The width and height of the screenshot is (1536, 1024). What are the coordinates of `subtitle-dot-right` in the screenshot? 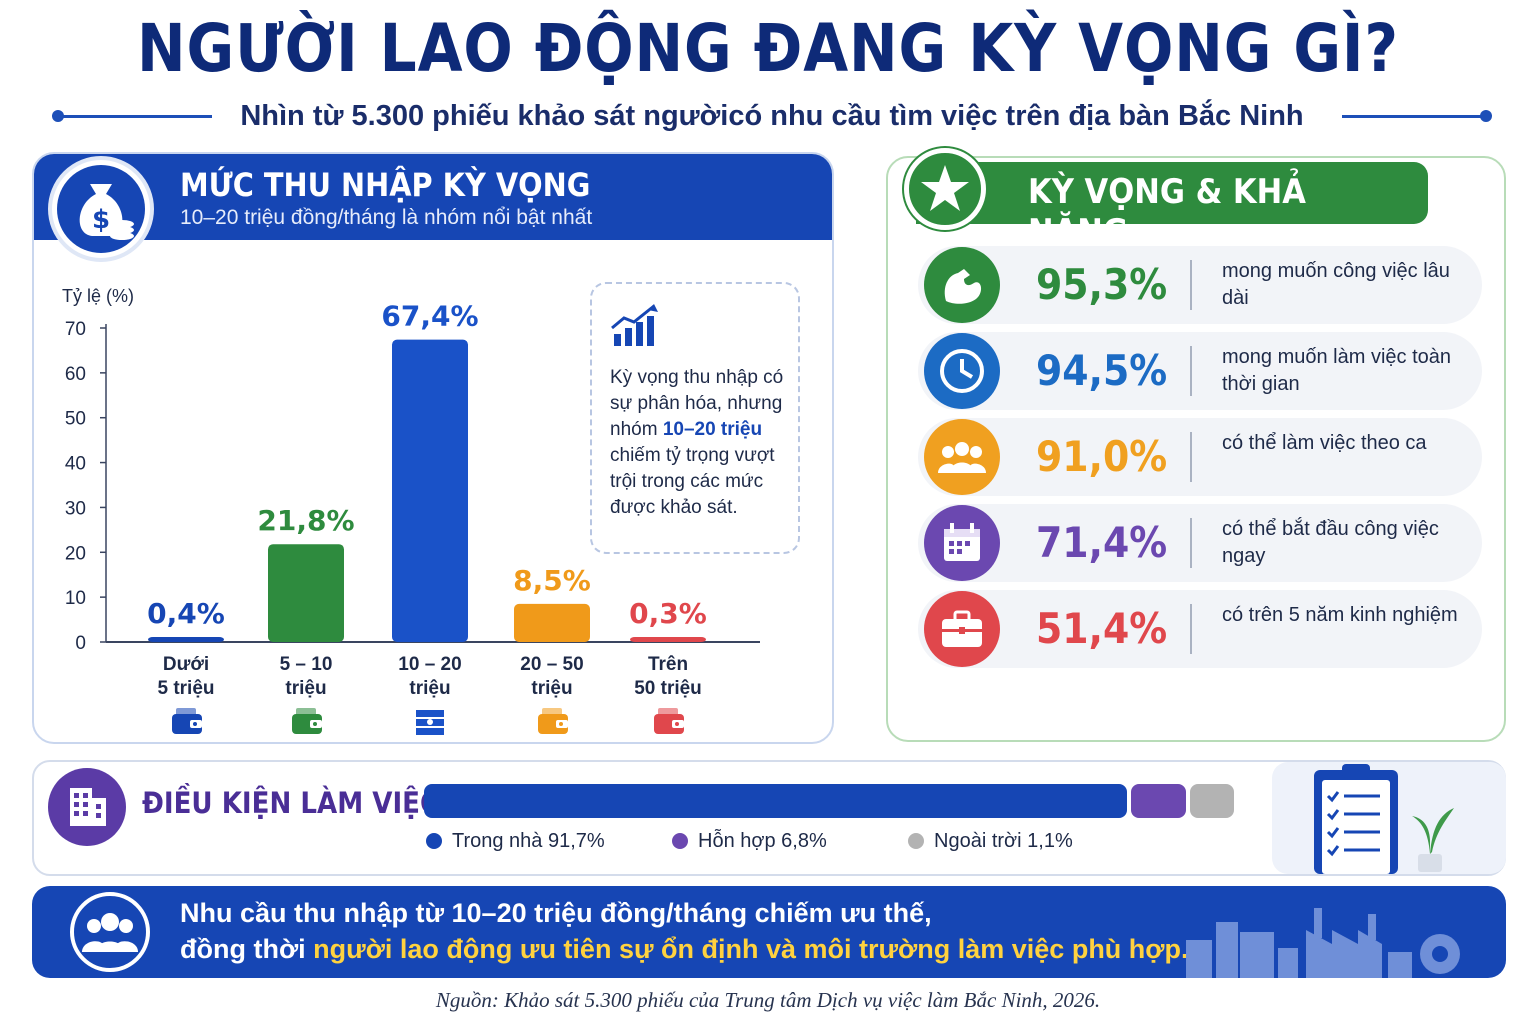 It's located at (1486, 116).